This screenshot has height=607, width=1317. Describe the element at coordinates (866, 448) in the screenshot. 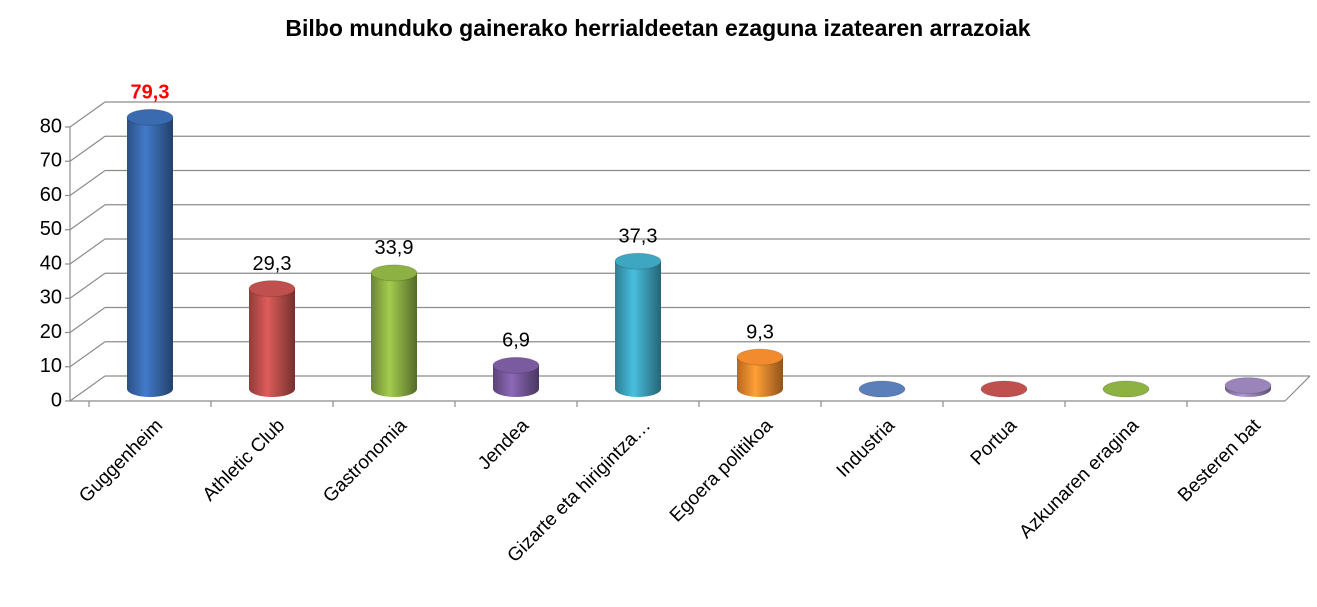

I see `x-tick-label: Industria` at that location.